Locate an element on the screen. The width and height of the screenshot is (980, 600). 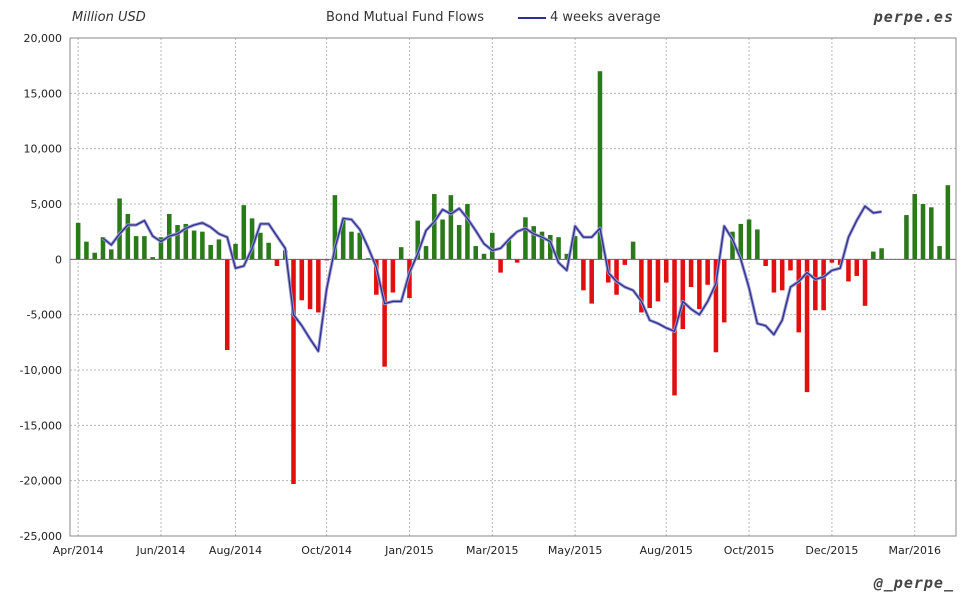
x-tick-label: Mar/2015 is located at coordinates (492, 550).